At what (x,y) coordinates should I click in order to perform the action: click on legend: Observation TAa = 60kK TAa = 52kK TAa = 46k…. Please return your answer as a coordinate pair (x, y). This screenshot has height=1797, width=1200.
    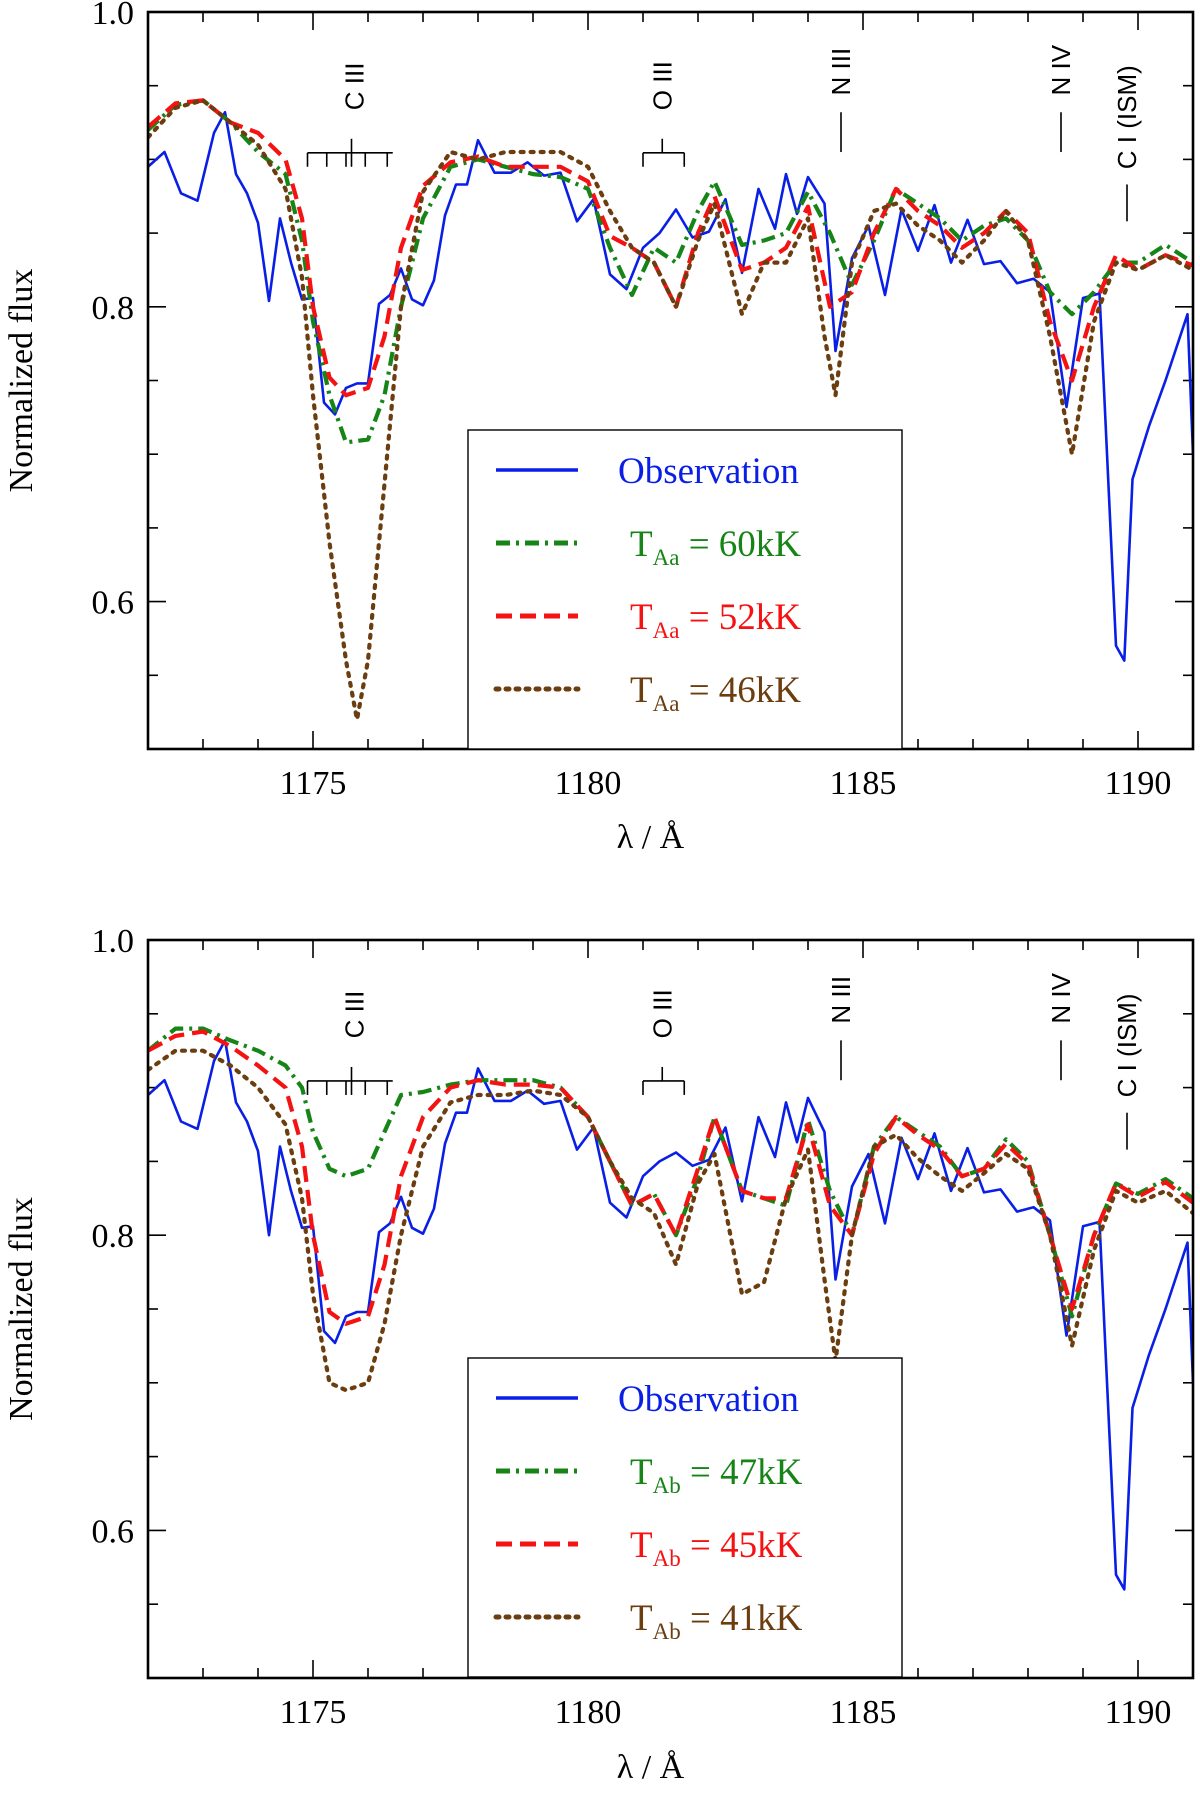
    Looking at the image, I should click on (685, 589).